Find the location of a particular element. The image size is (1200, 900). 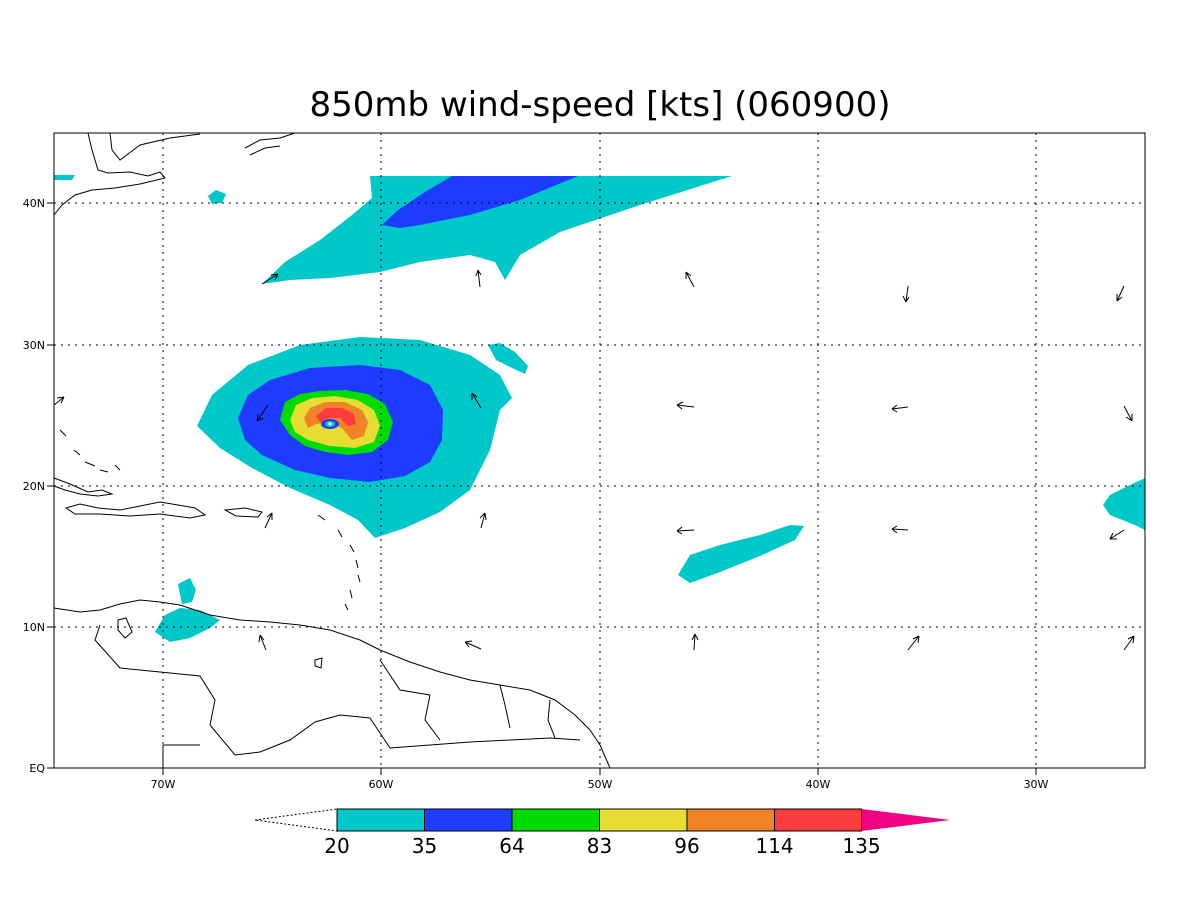

coast-lesser-antilles is located at coordinates (339, 562).